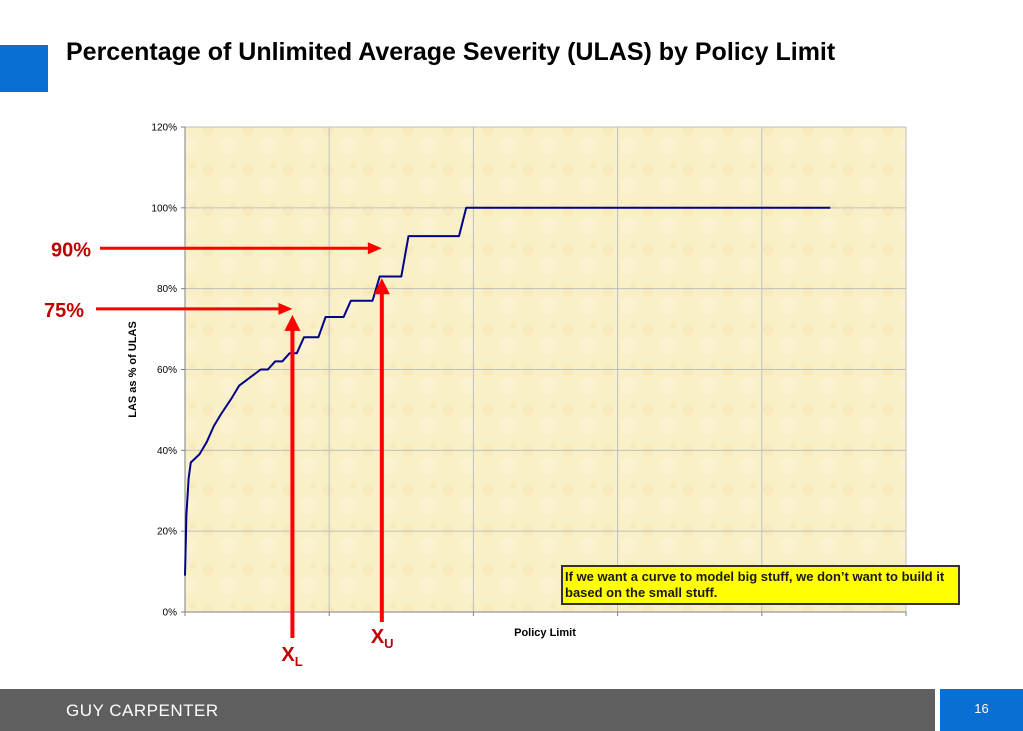  I want to click on y-tick-label: 60%, so click(167, 370).